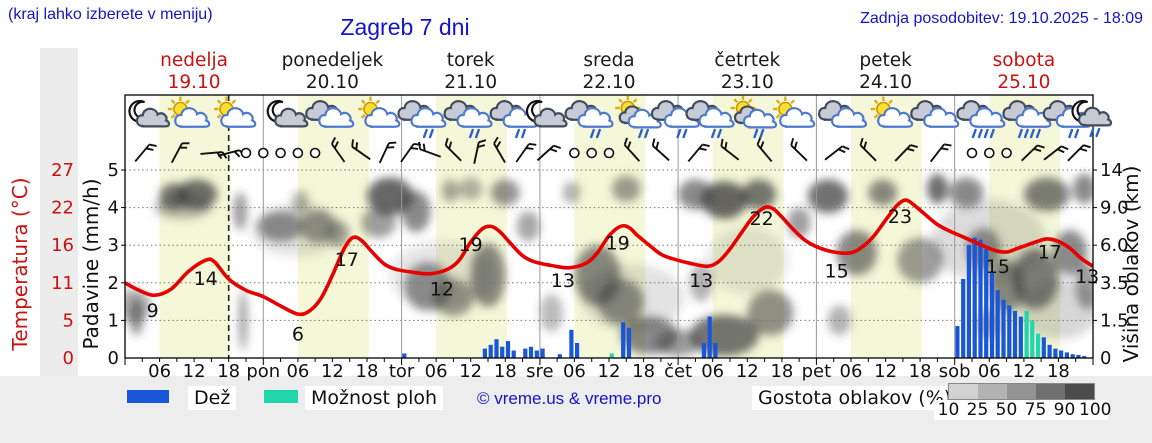 This screenshot has height=443, width=1152. What do you see at coordinates (1131, 264) in the screenshot?
I see `svg-text: Višina oblakov (km)` at bounding box center [1131, 264].